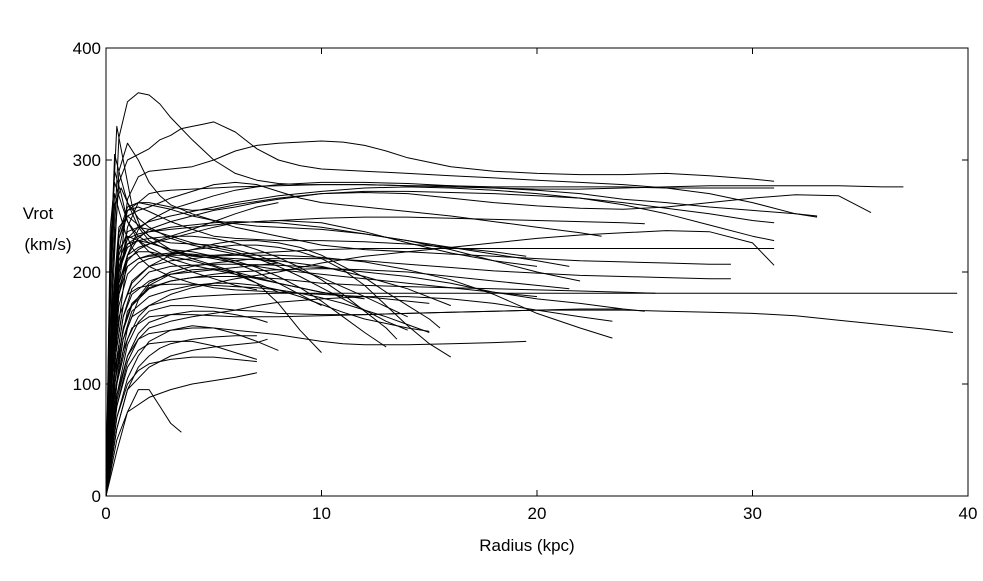  What do you see at coordinates (87, 384) in the screenshot?
I see `y-tick-label: 100` at bounding box center [87, 384].